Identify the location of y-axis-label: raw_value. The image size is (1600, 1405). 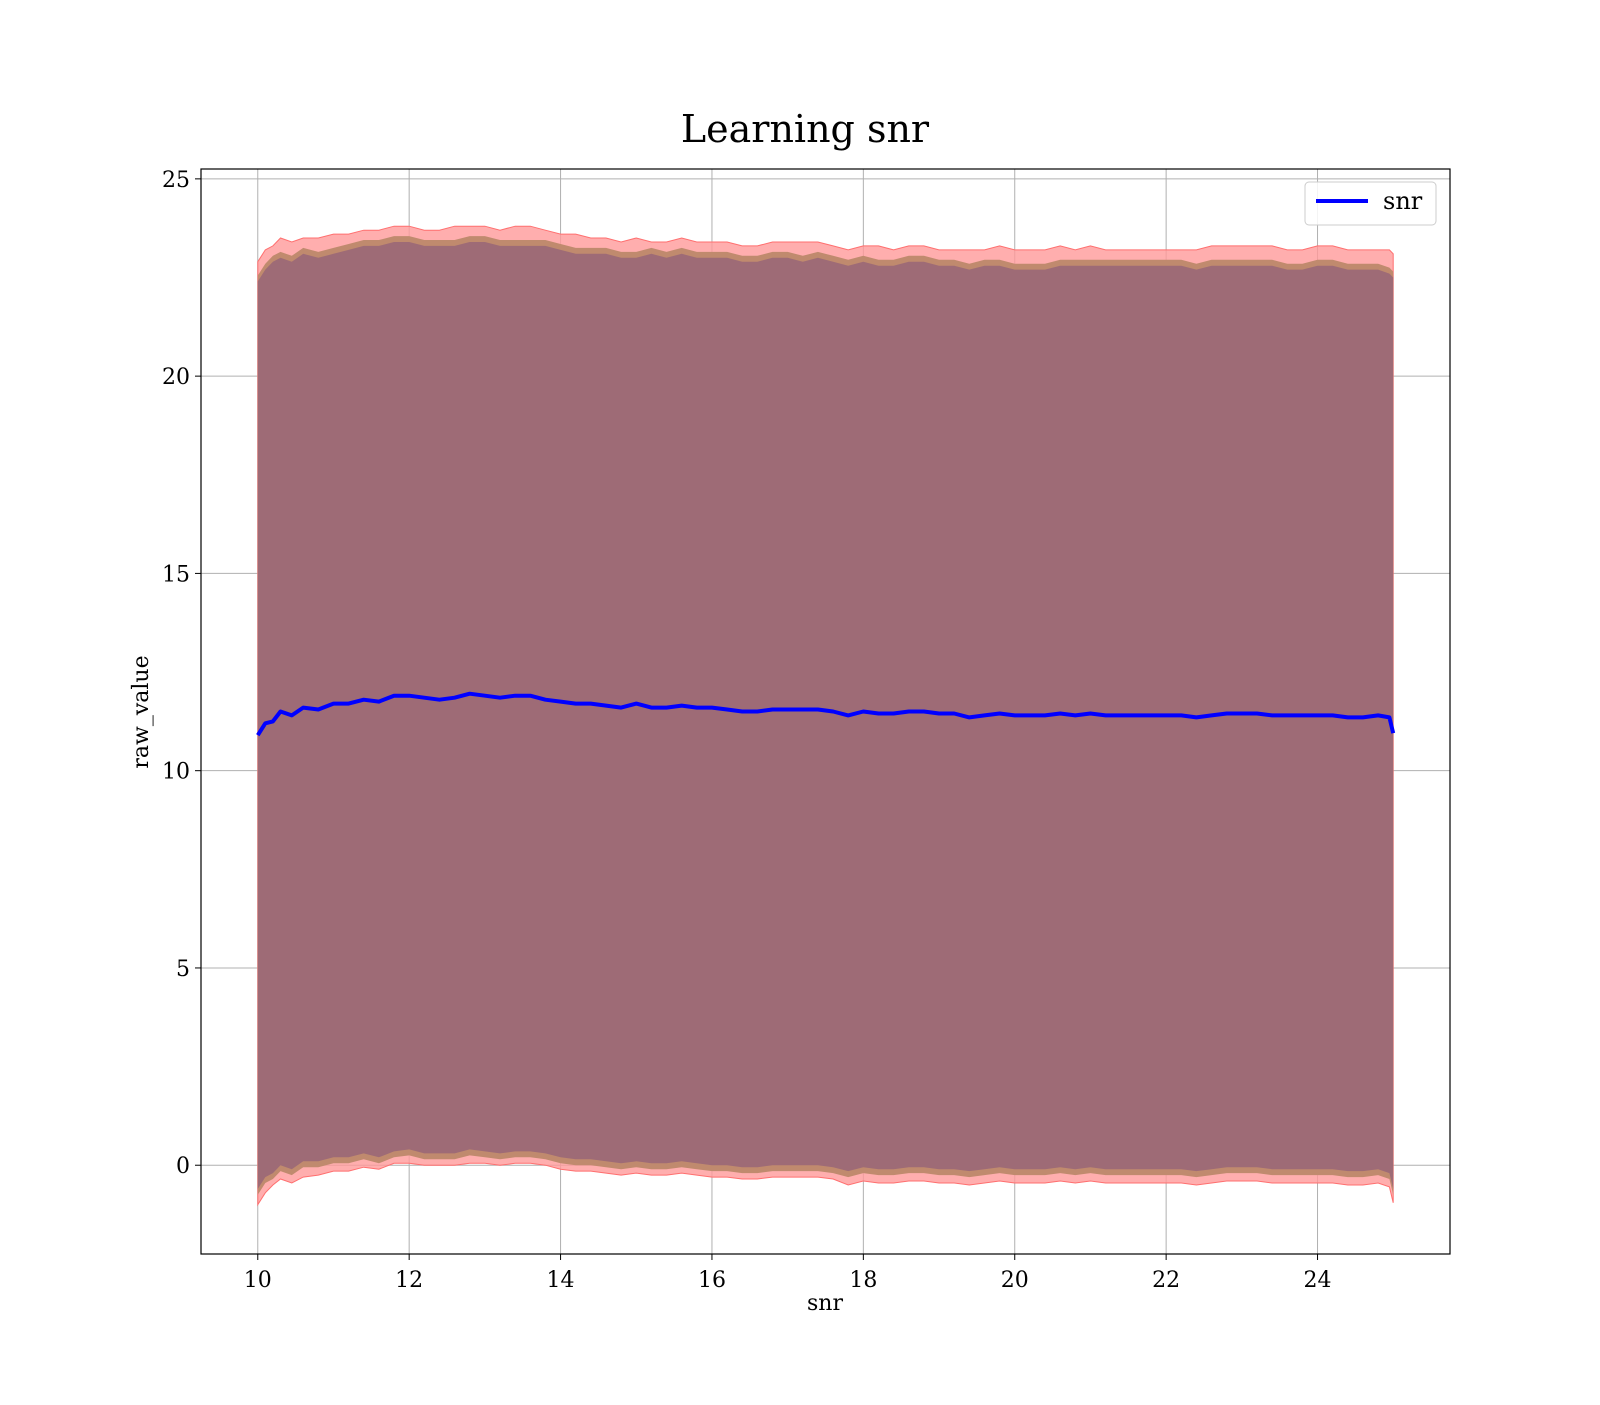
(141, 711).